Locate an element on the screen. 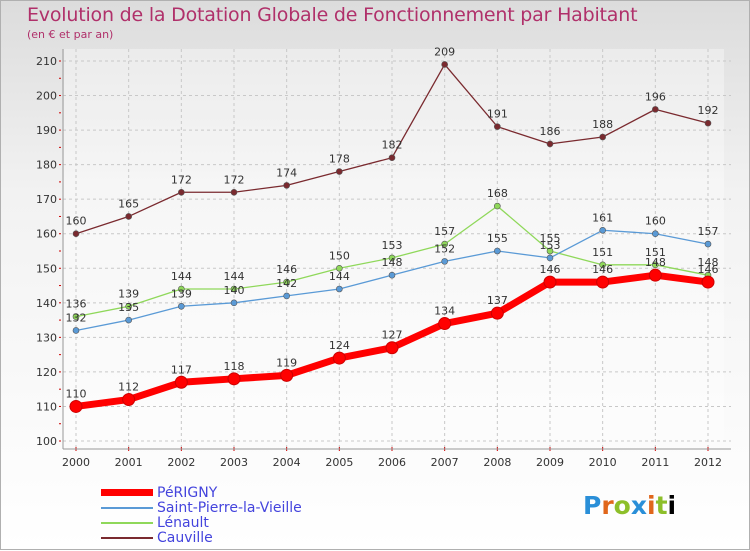 This screenshot has height=551, width=750. data-label-saint-pierre-la-vieille-2004: 142 is located at coordinates (286, 283).